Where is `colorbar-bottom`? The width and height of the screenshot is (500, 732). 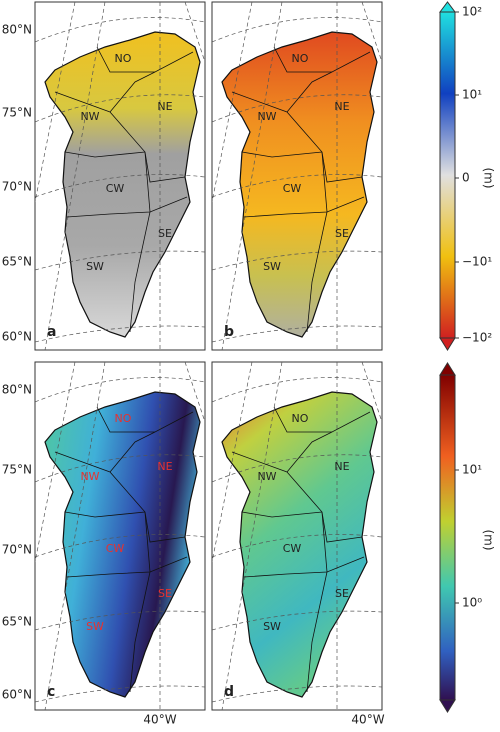 colorbar-bottom is located at coordinates (447, 537).